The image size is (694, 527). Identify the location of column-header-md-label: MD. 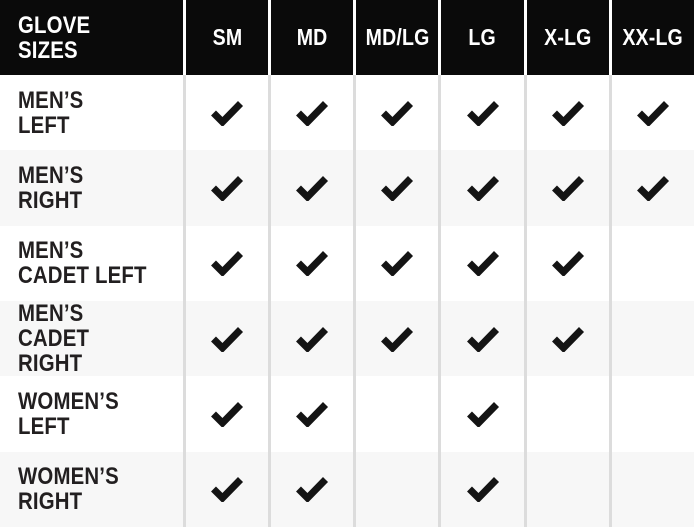
(312, 37).